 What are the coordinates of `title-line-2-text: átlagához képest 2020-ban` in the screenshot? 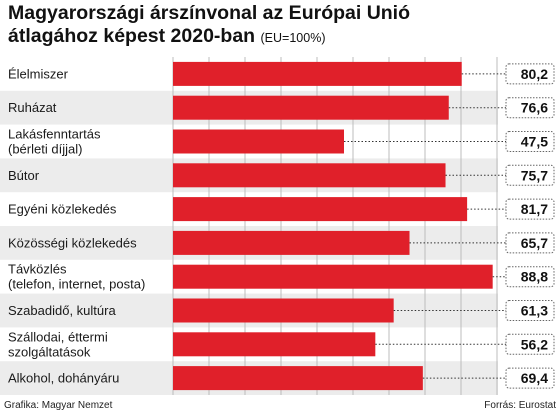 It's located at (132, 36).